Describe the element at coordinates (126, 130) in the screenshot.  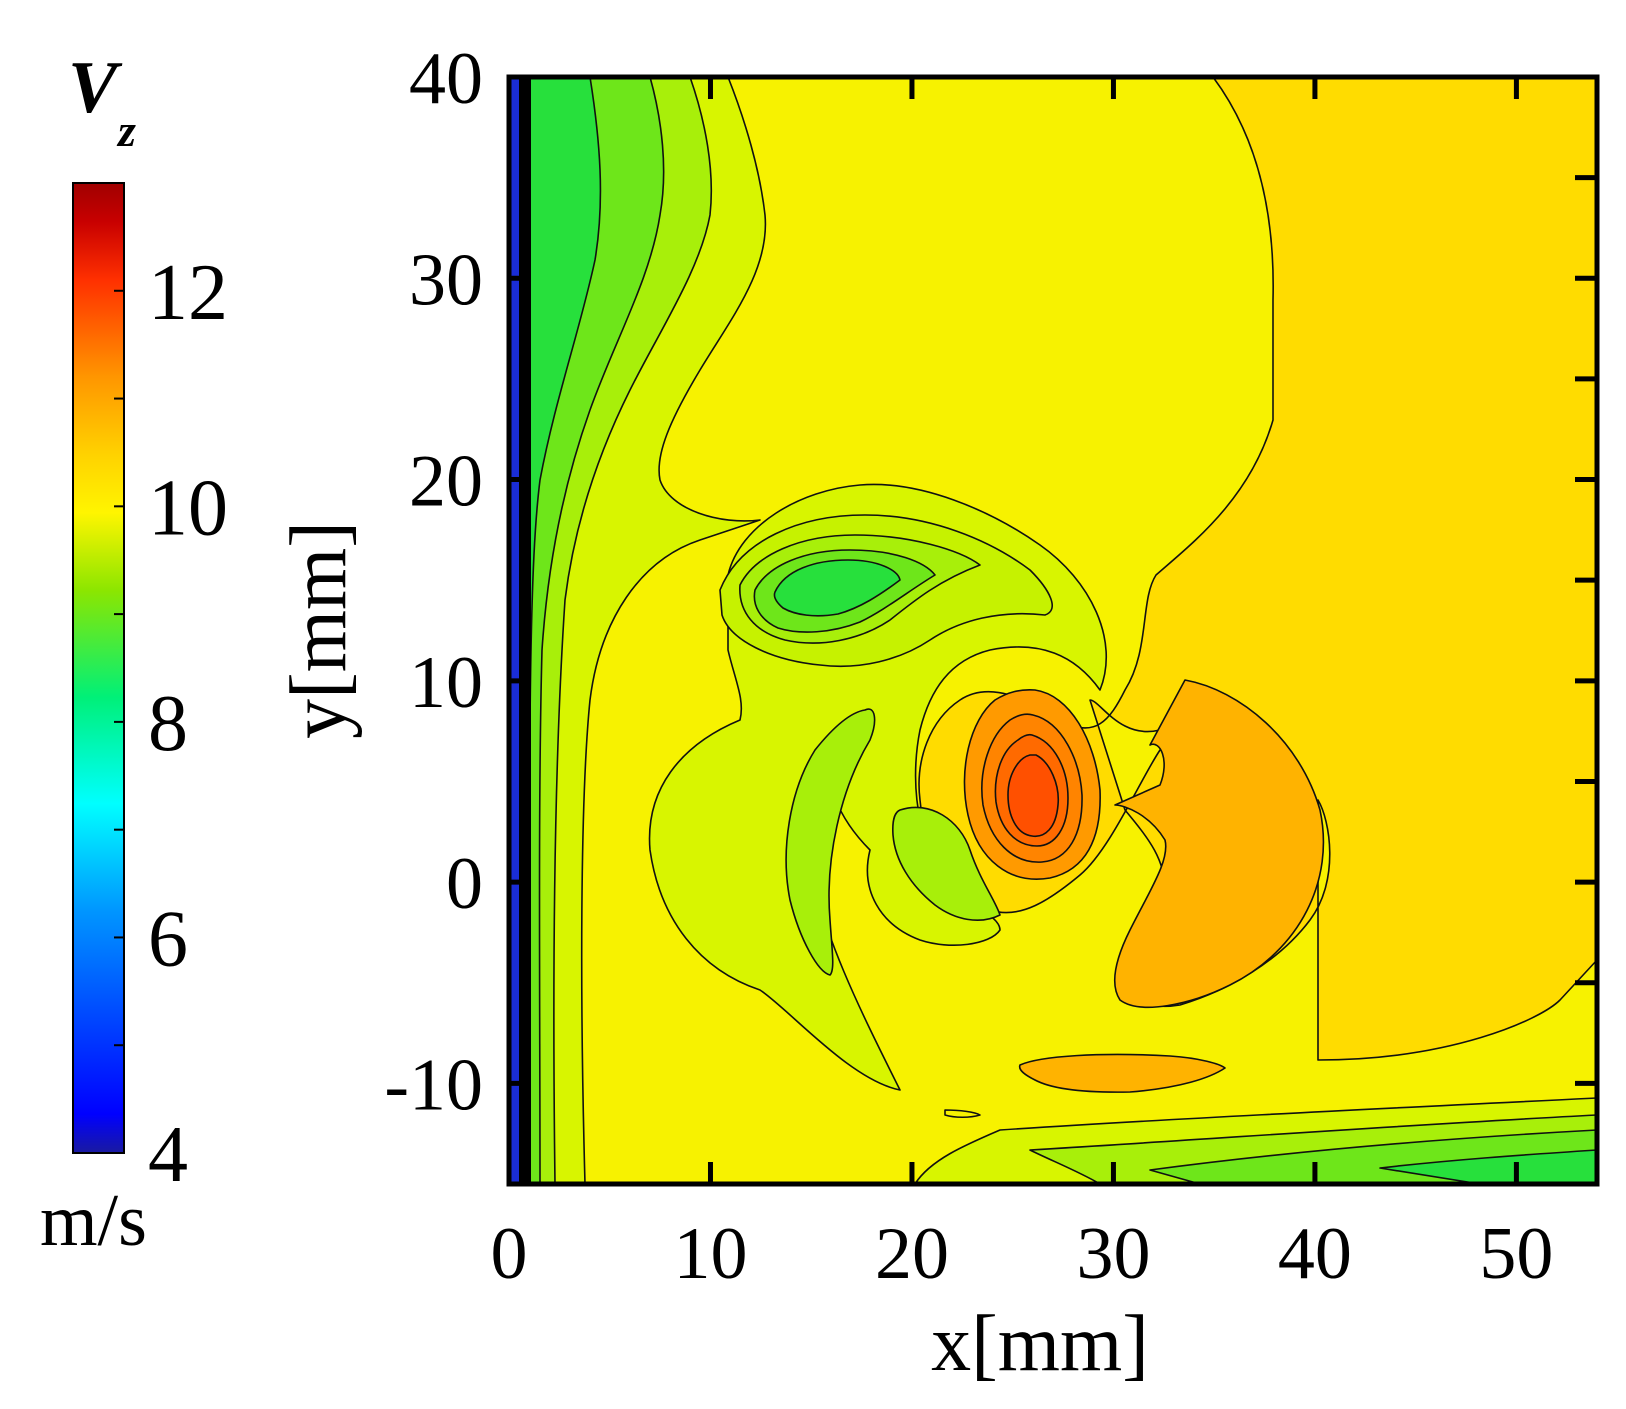
I see `colorbar-label-subscript: z` at that location.